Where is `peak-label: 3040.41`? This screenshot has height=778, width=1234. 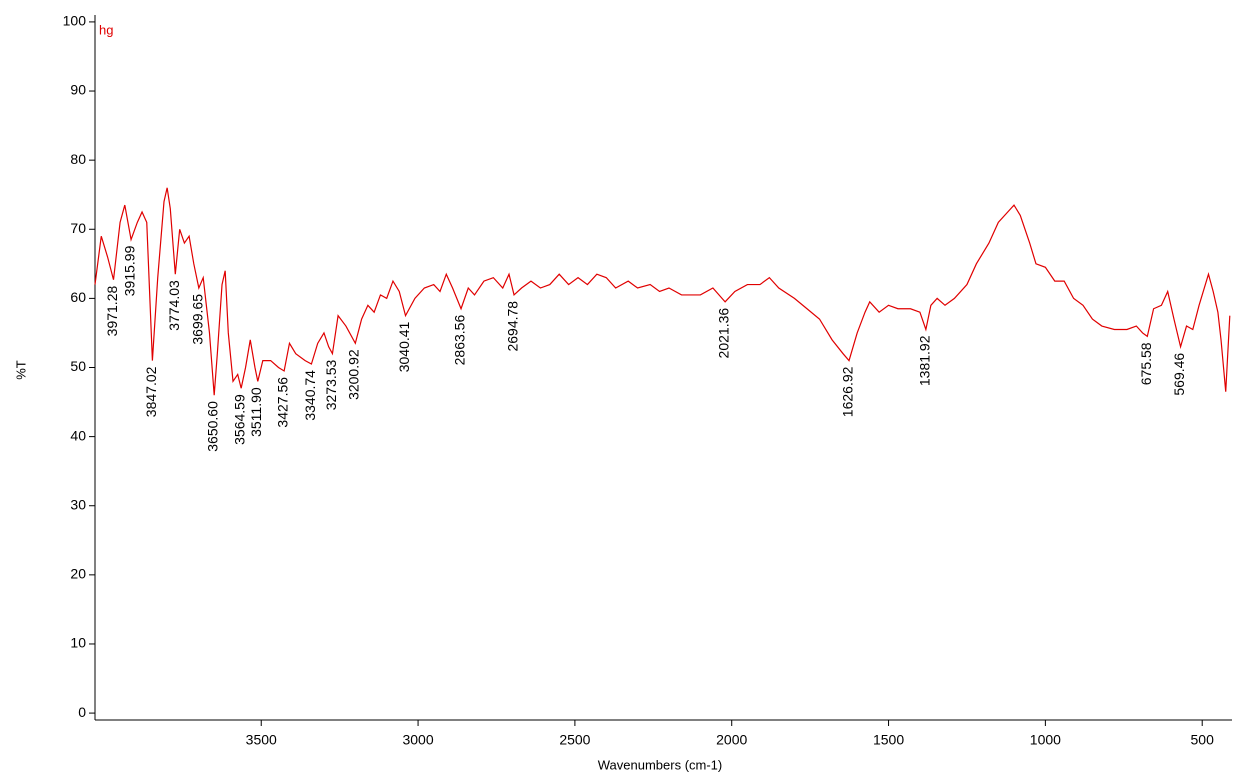
peak-label: 3040.41 is located at coordinates (404, 346).